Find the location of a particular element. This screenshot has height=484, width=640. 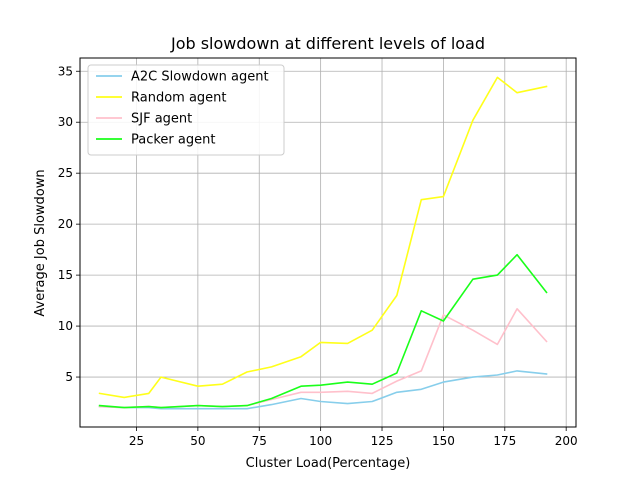

y-tick-label: 5 is located at coordinates (69, 377).